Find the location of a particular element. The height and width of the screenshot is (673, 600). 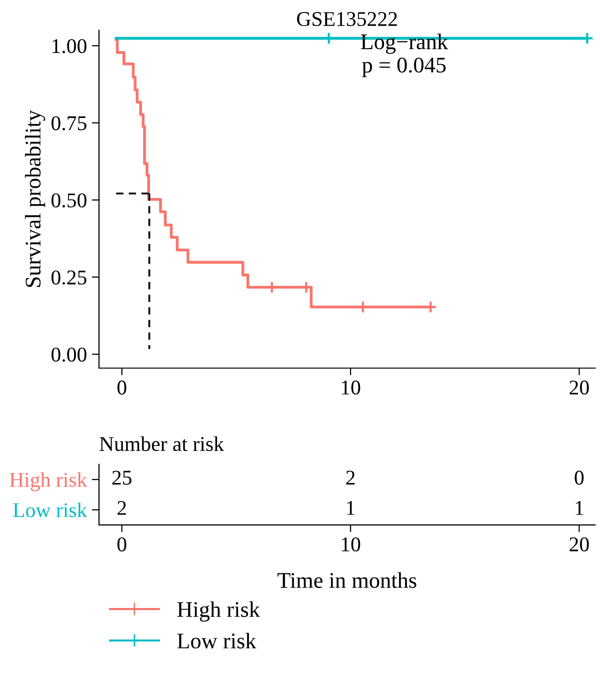

legend-label: High risk is located at coordinates (218, 611).